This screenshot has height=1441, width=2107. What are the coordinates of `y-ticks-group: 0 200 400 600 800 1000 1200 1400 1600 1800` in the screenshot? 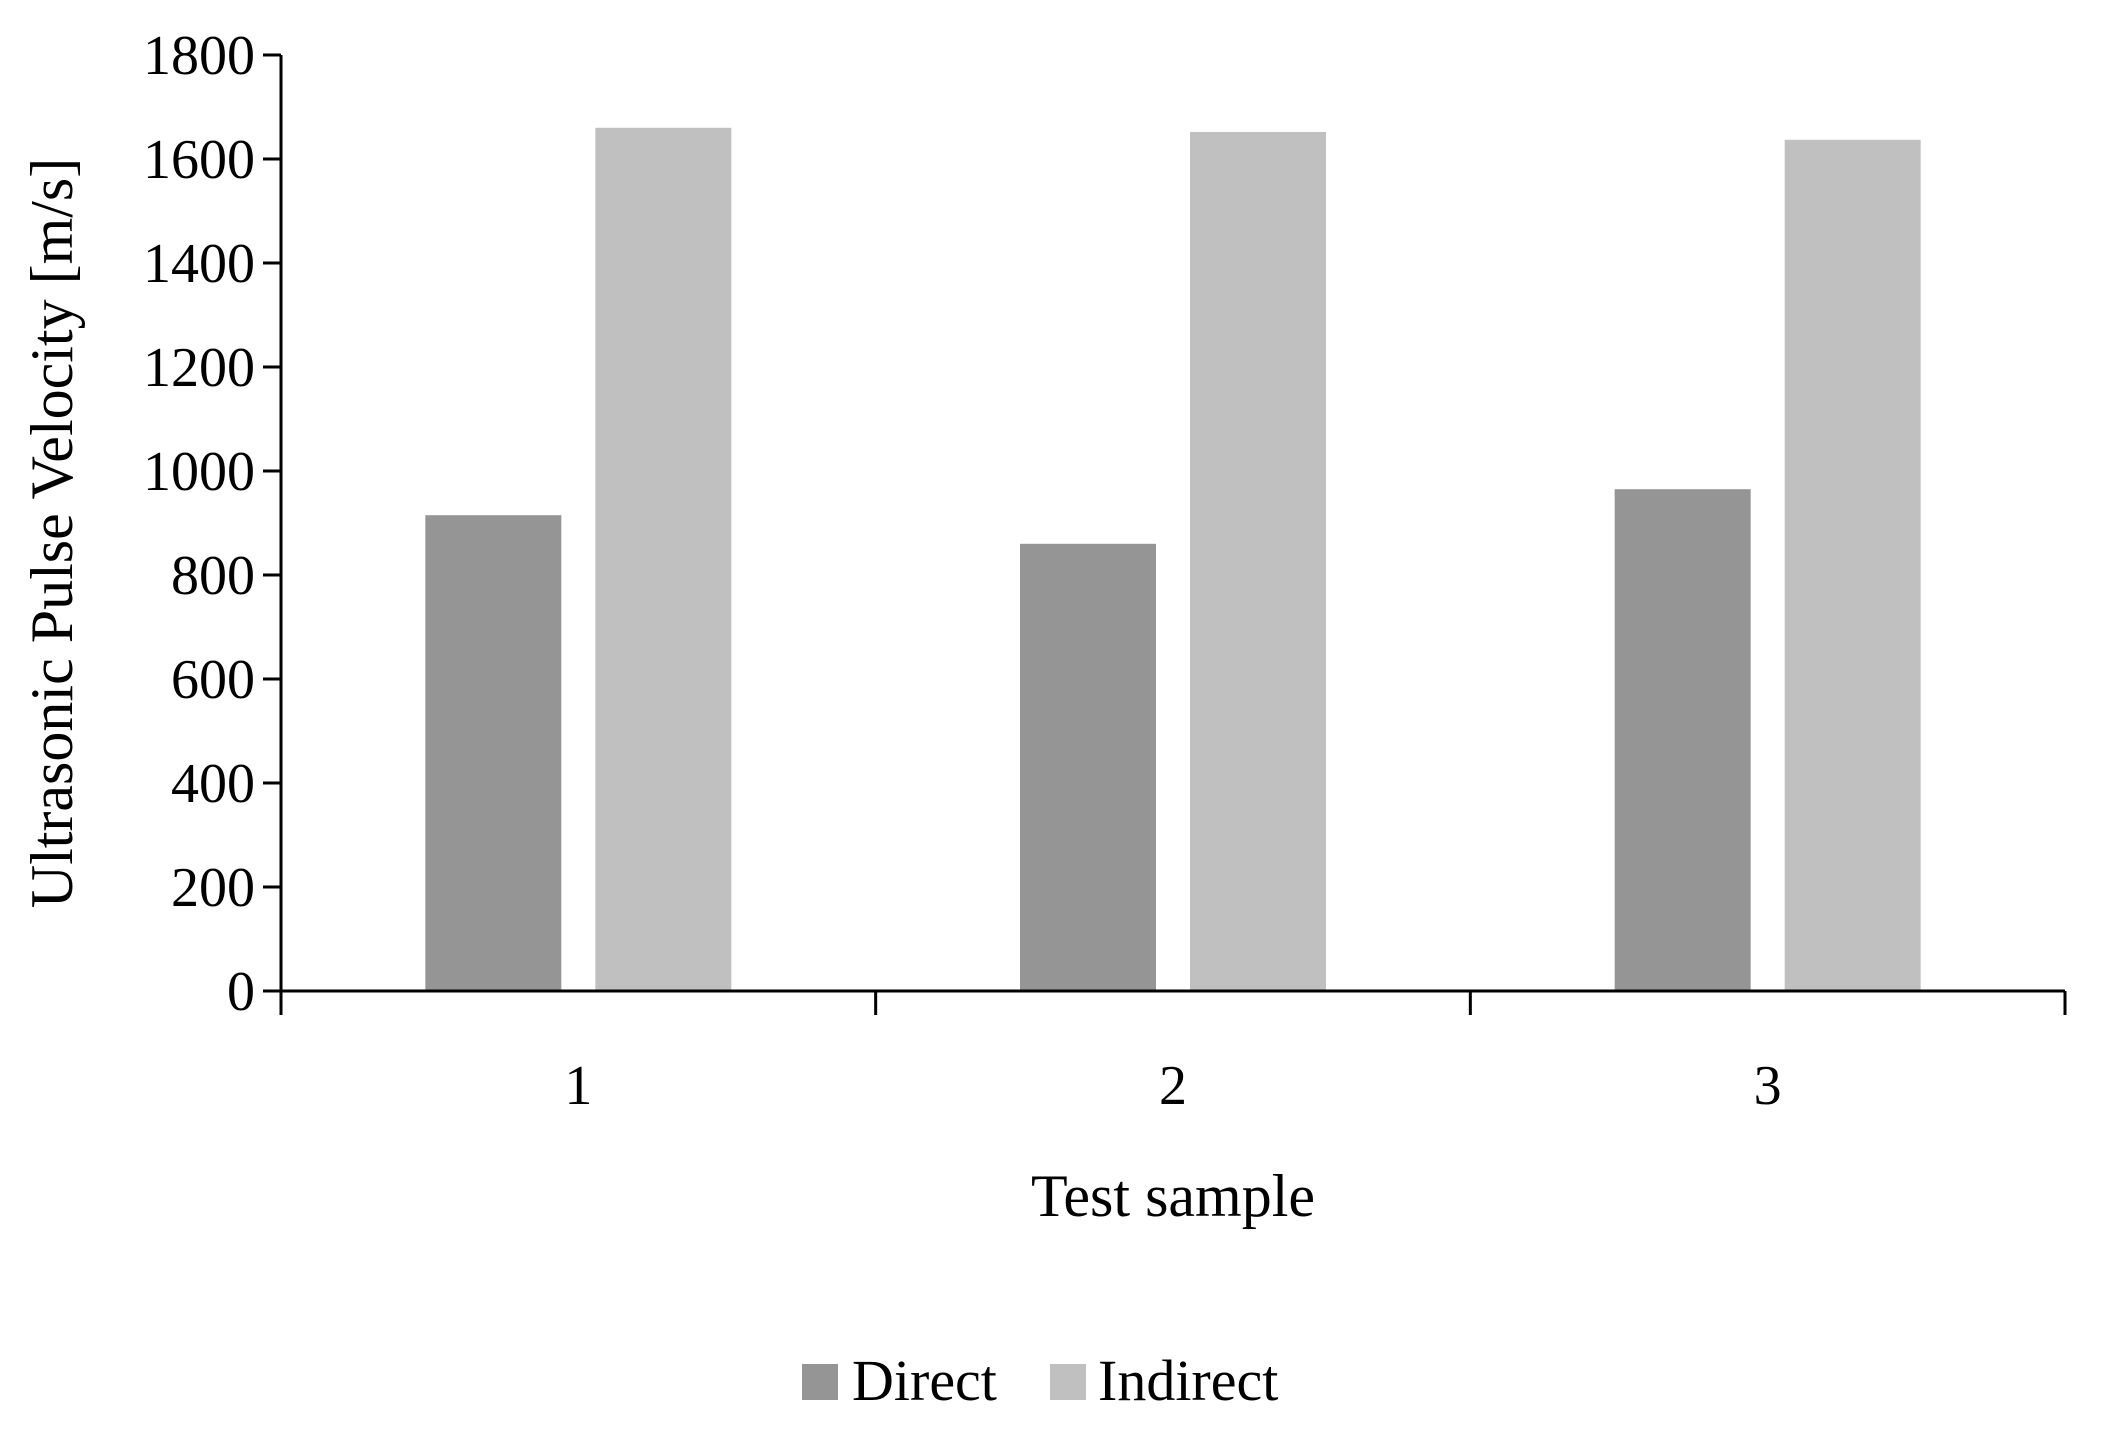 It's located at (212, 524).